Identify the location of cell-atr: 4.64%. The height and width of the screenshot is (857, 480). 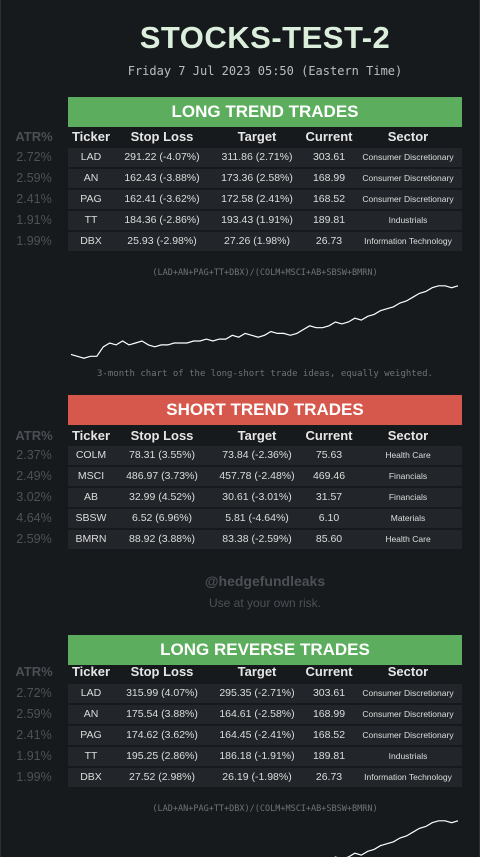
(34, 518).